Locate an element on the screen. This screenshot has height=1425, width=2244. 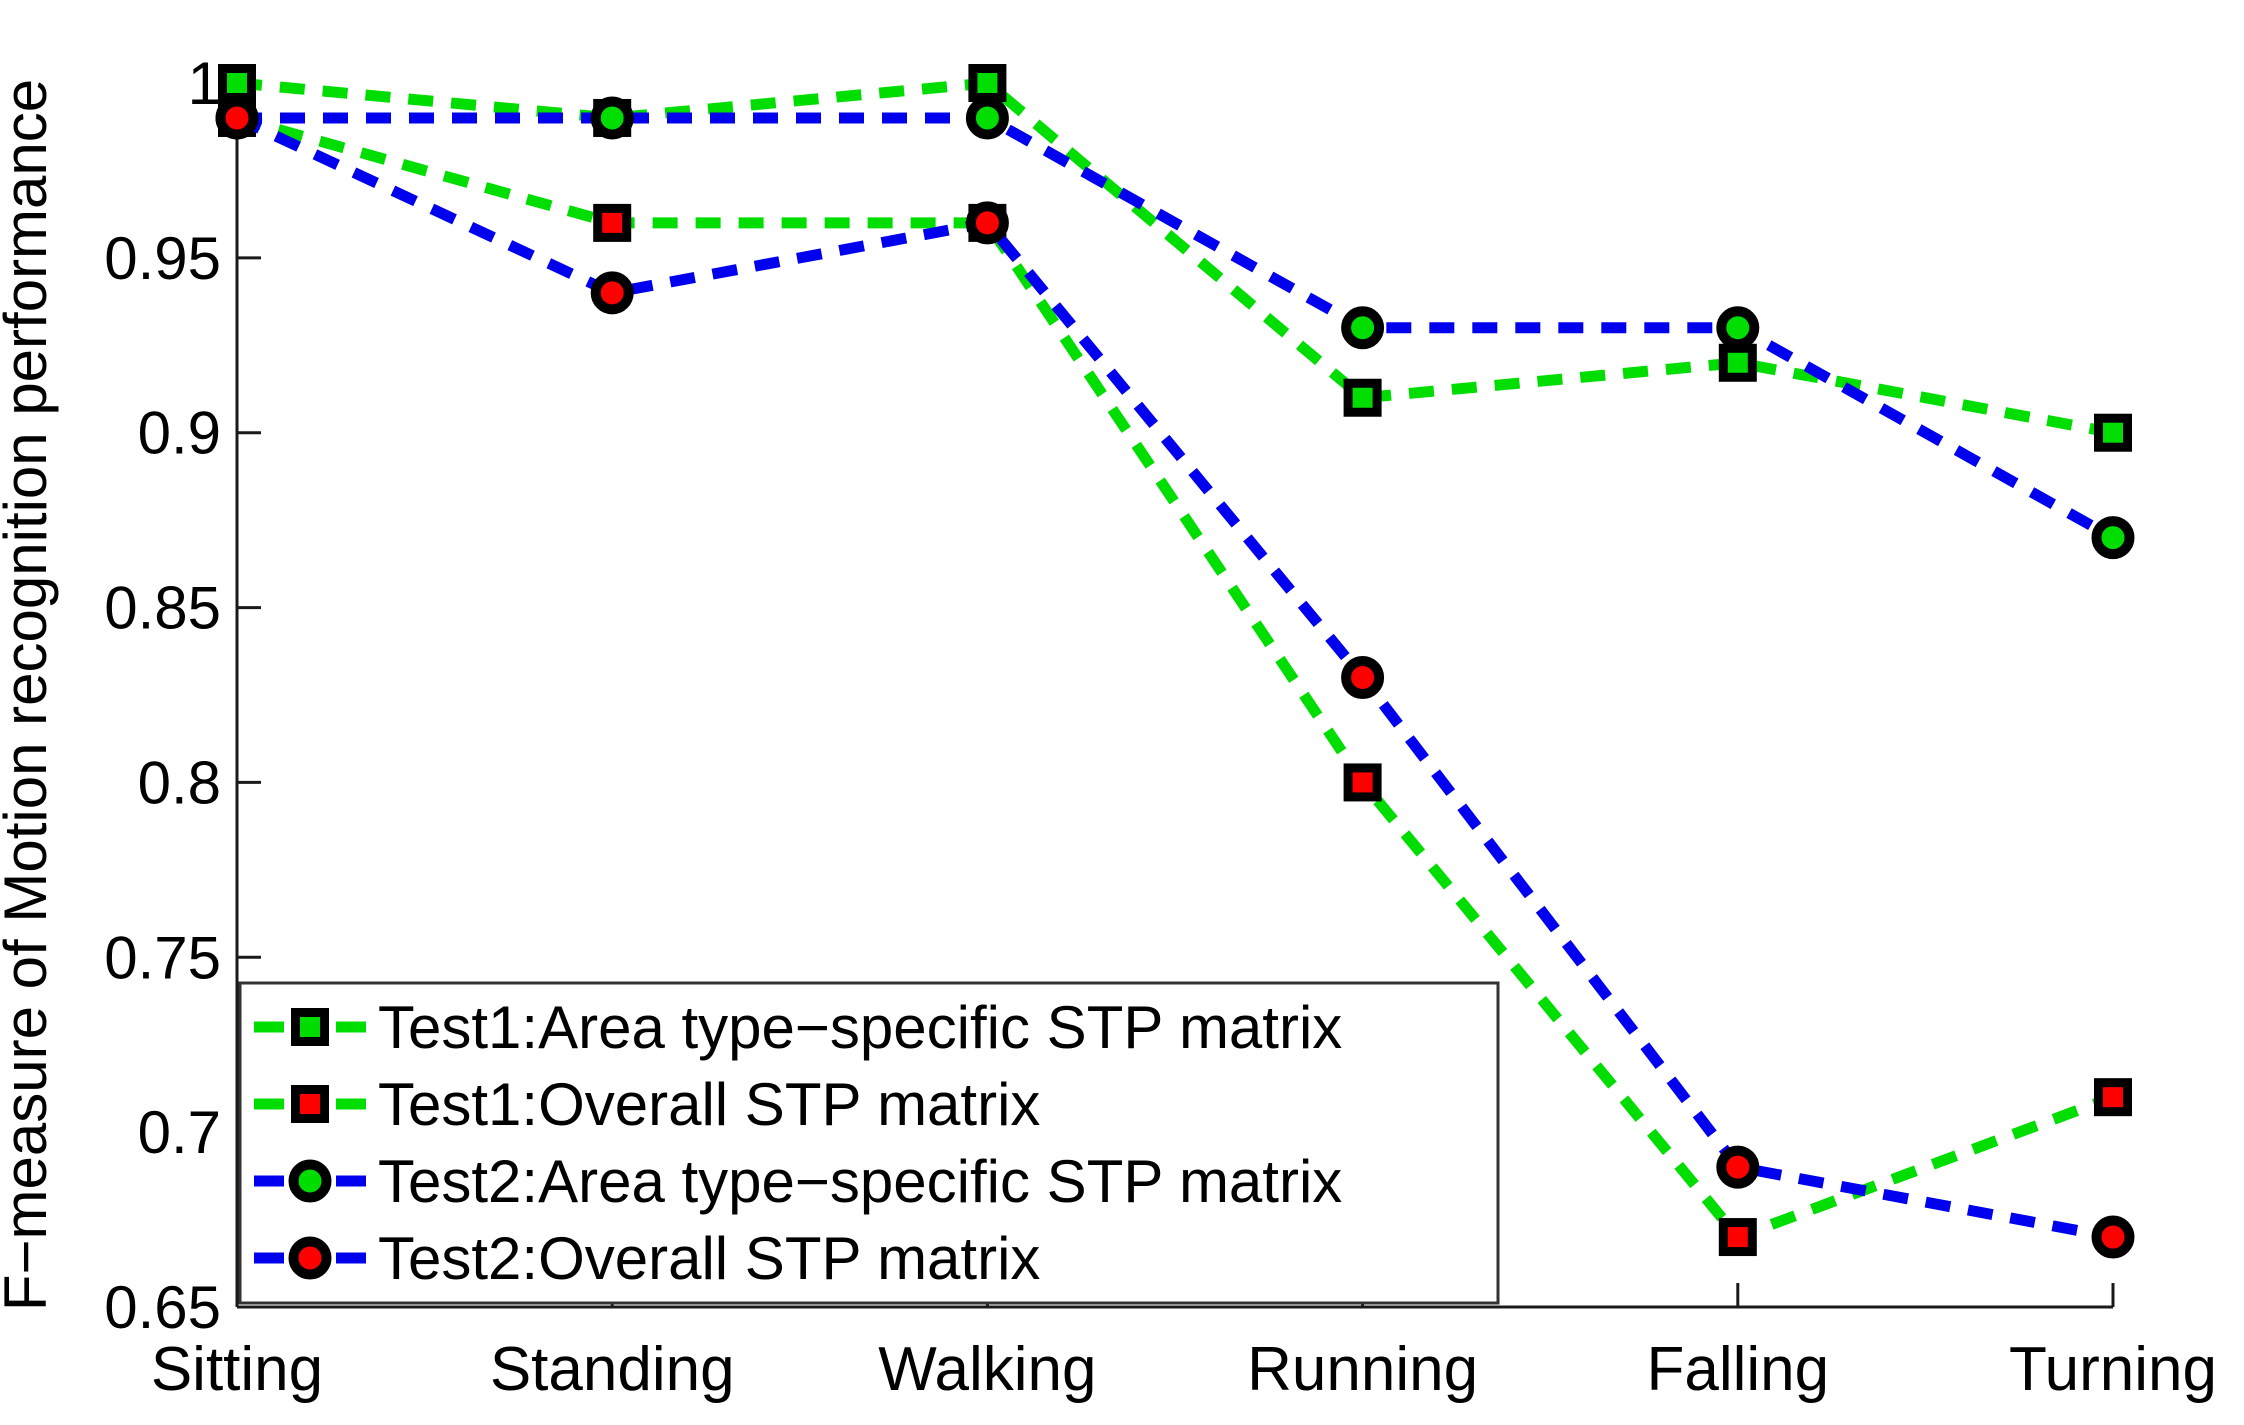
legend-label: Test2:Area type−specific STP matrix is located at coordinates (860, 1181).